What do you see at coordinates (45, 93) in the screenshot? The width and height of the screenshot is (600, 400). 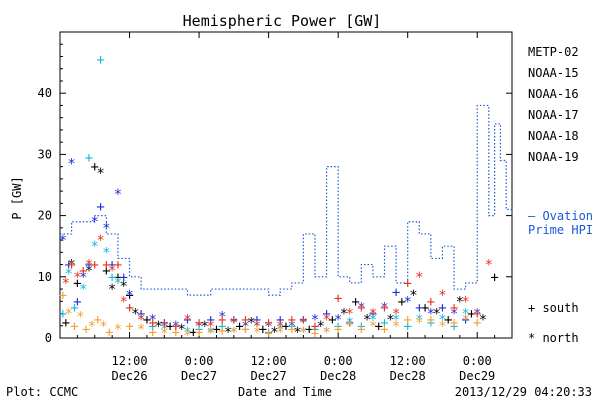 I see `y-tick-label: 40` at bounding box center [45, 93].